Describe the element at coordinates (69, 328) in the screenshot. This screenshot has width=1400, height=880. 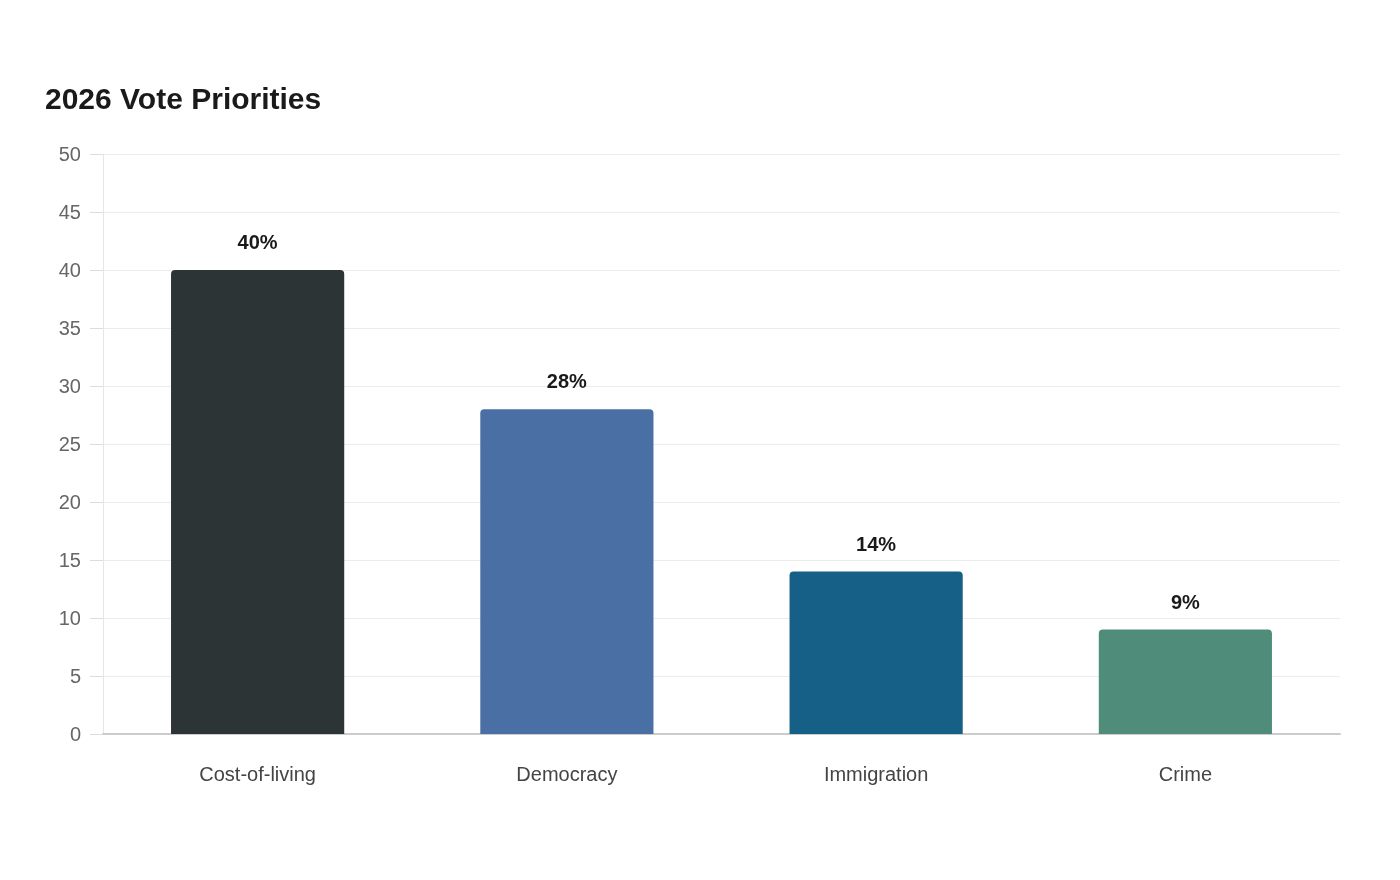
I see `y-tick-label: 35` at that location.